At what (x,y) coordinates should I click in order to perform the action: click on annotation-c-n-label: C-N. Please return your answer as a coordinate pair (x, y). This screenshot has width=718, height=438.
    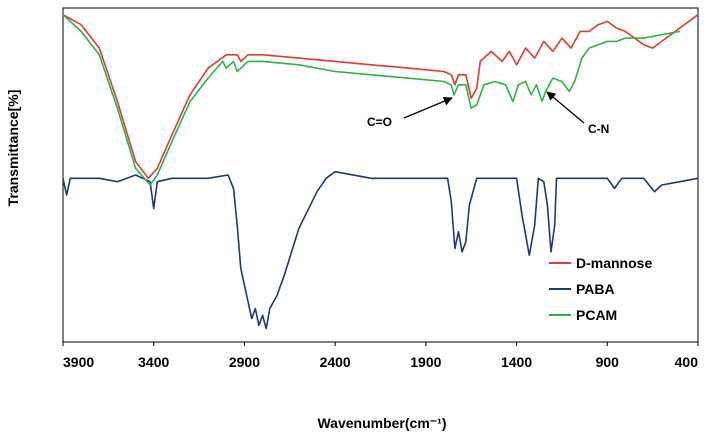
    Looking at the image, I should click on (598, 129).